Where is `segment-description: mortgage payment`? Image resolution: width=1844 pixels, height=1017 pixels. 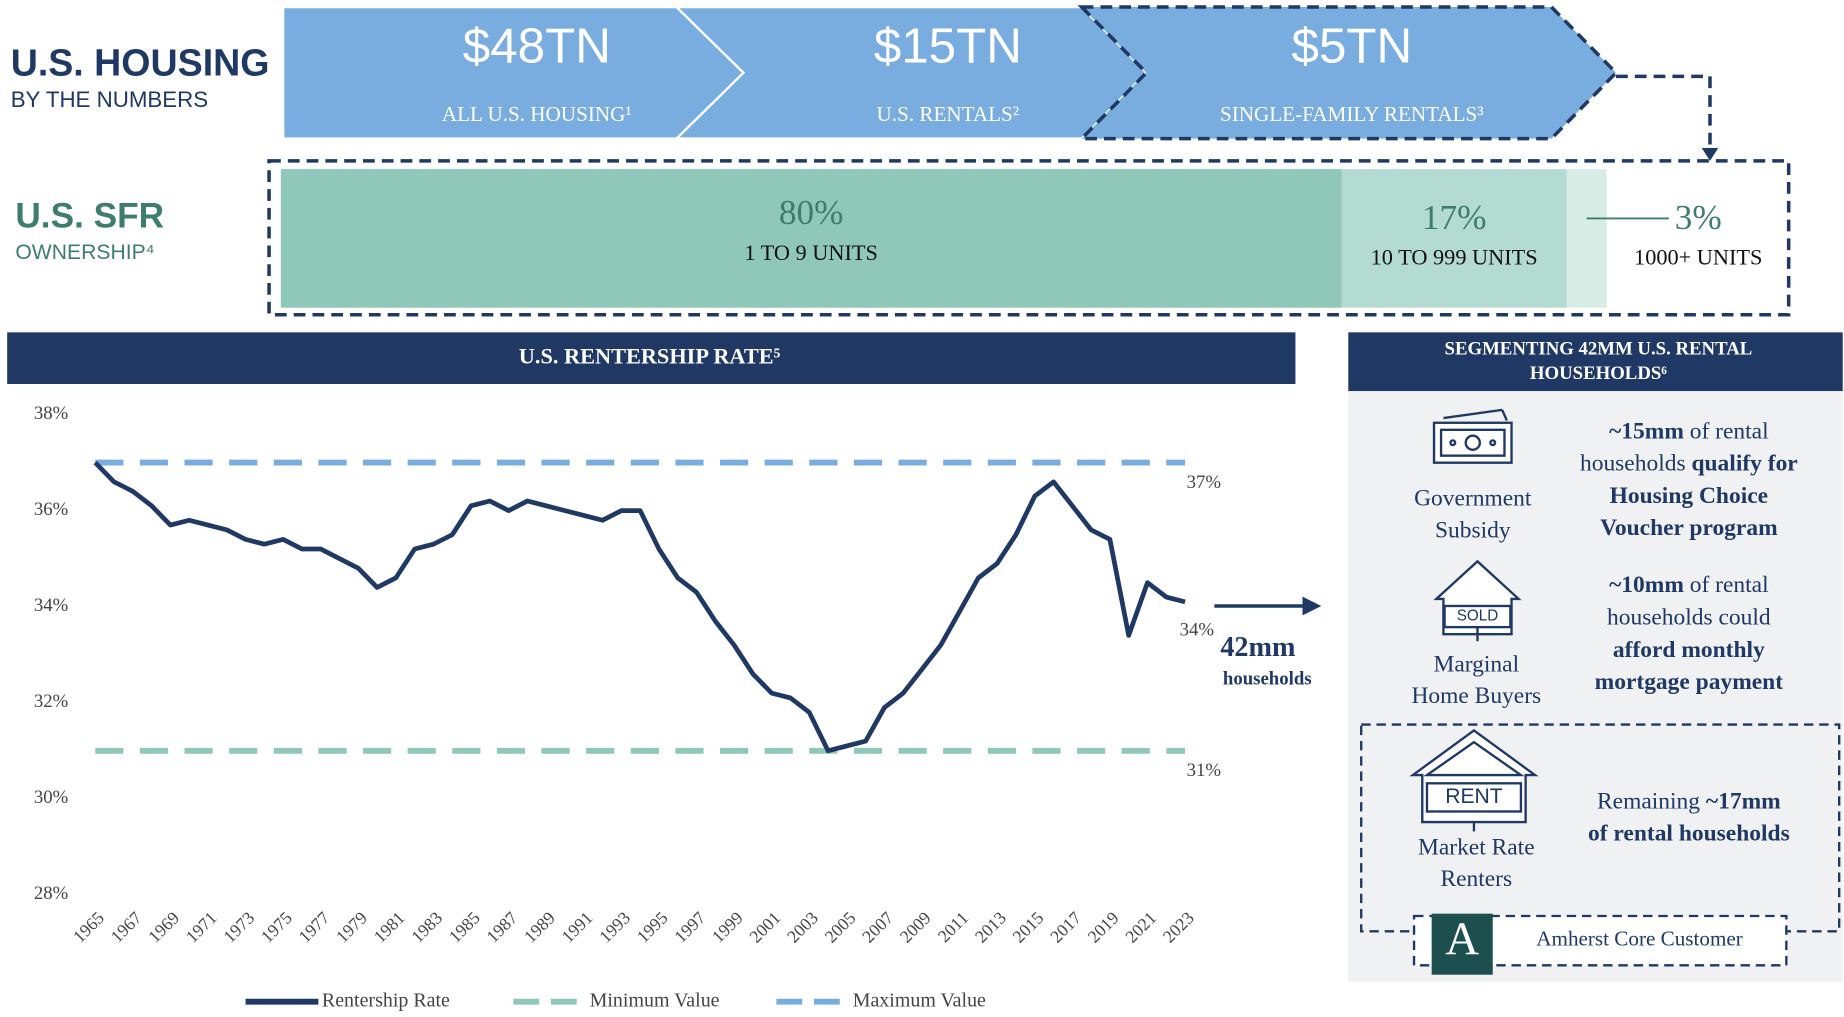
segment-description: mortgage payment is located at coordinates (1689, 682).